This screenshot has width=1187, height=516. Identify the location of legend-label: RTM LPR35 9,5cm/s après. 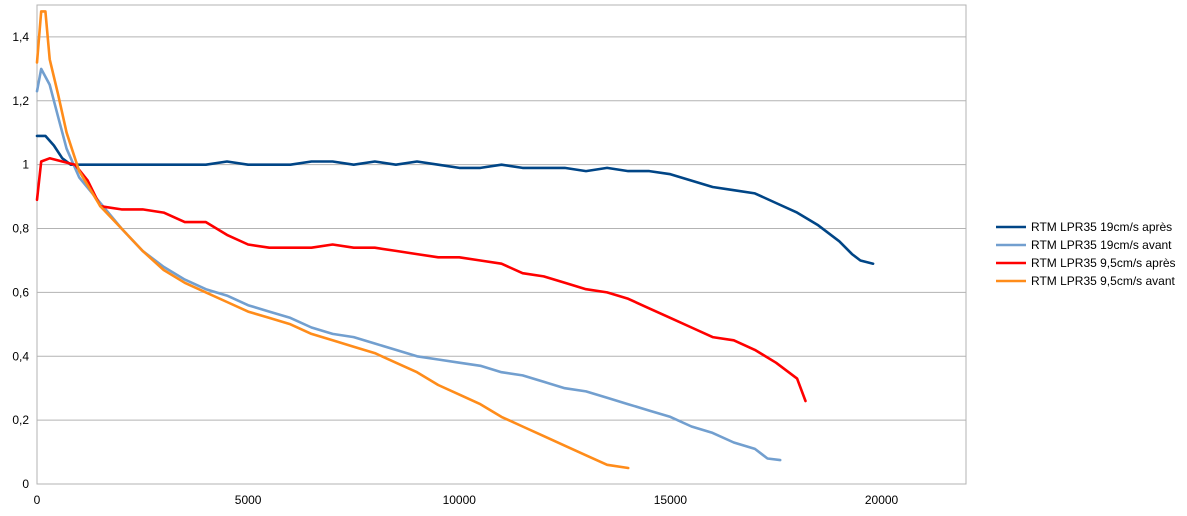
(1103, 263).